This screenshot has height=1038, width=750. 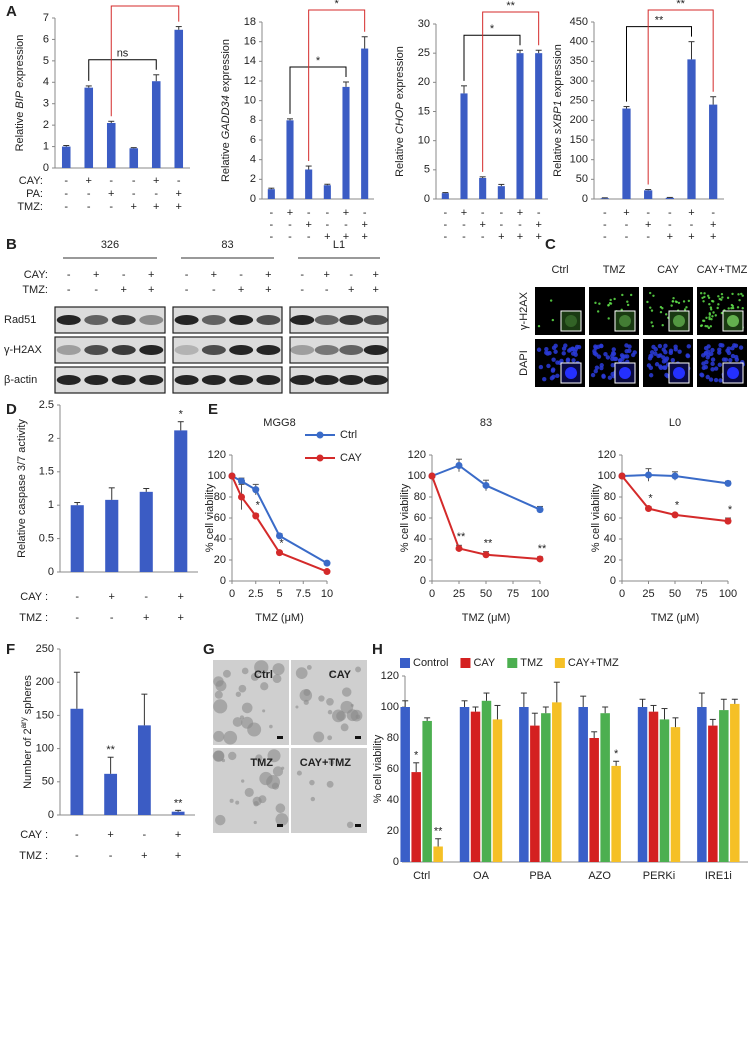 What do you see at coordinates (358, 737) in the screenshot?
I see `scale-bar` at bounding box center [358, 737].